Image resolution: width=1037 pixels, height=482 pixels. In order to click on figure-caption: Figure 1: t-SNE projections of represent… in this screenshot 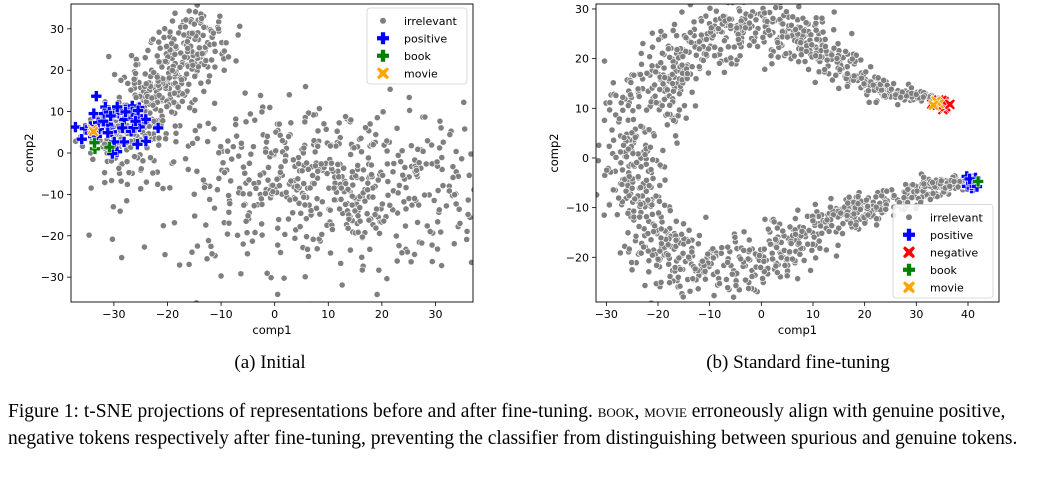, I will do `click(520, 425)`.